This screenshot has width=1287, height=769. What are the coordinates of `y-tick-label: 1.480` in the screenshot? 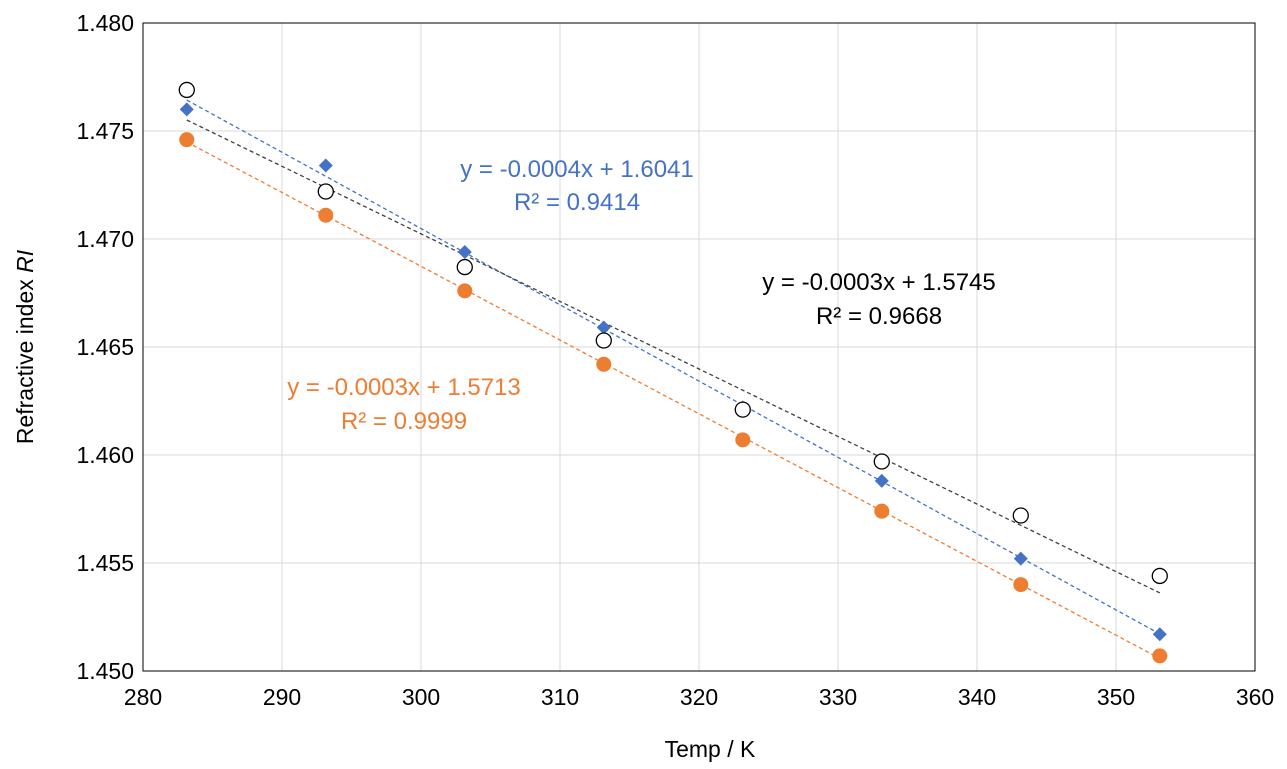 It's located at (105, 23).